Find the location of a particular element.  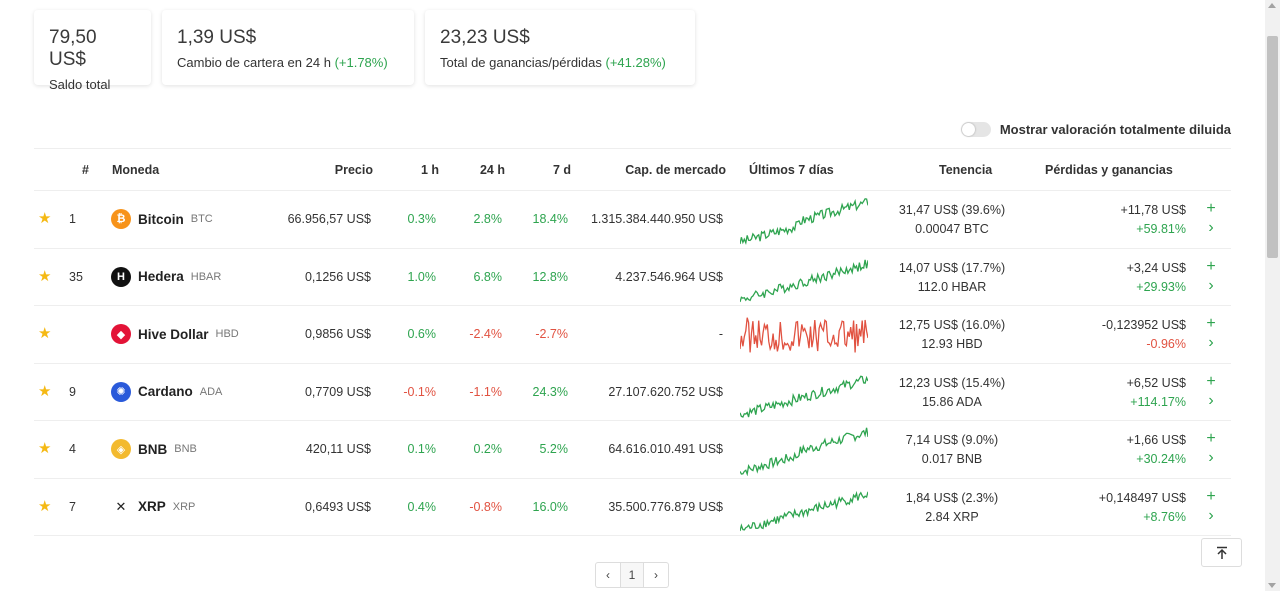

header-24h: 24 h is located at coordinates (492, 170).